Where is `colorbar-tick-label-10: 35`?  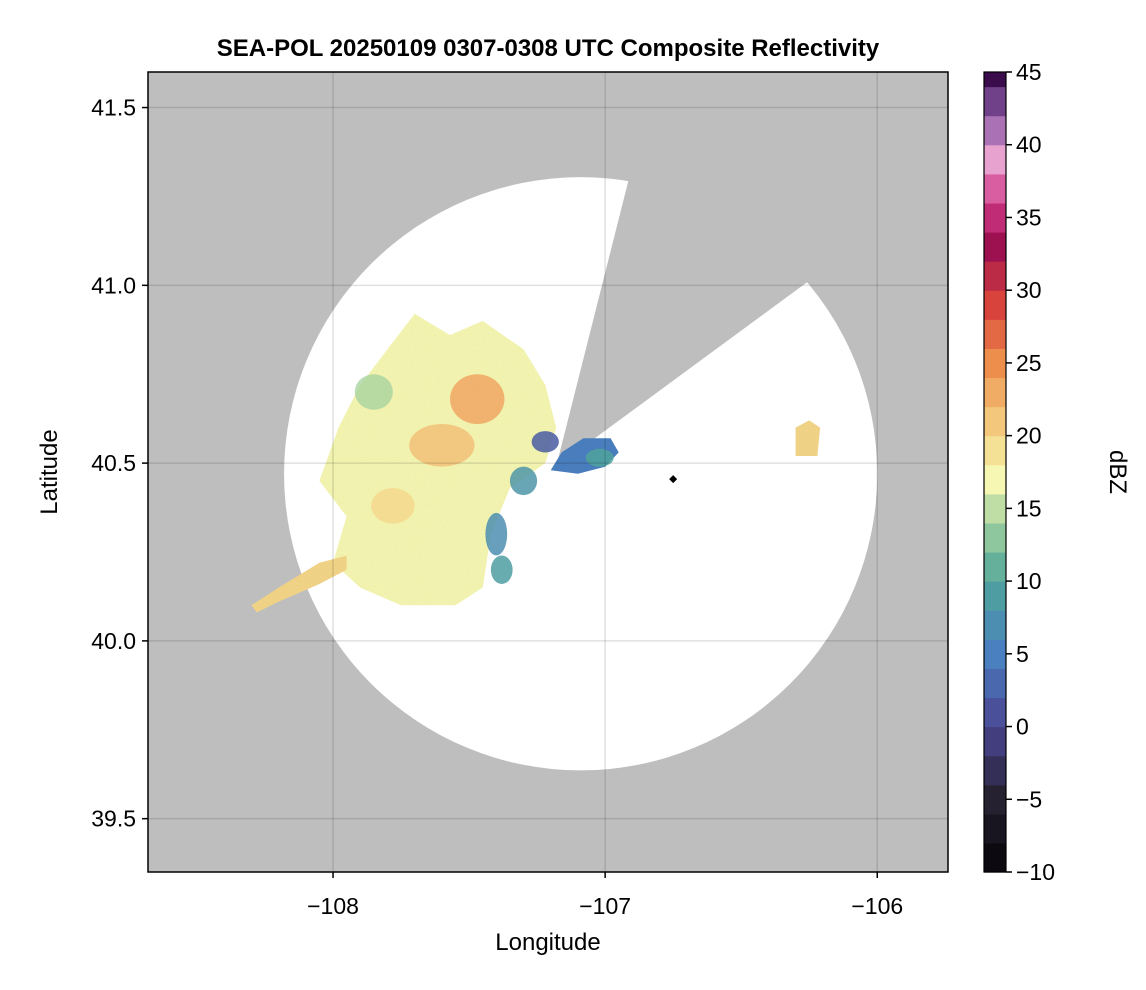 colorbar-tick-label-10: 35 is located at coordinates (1029, 217).